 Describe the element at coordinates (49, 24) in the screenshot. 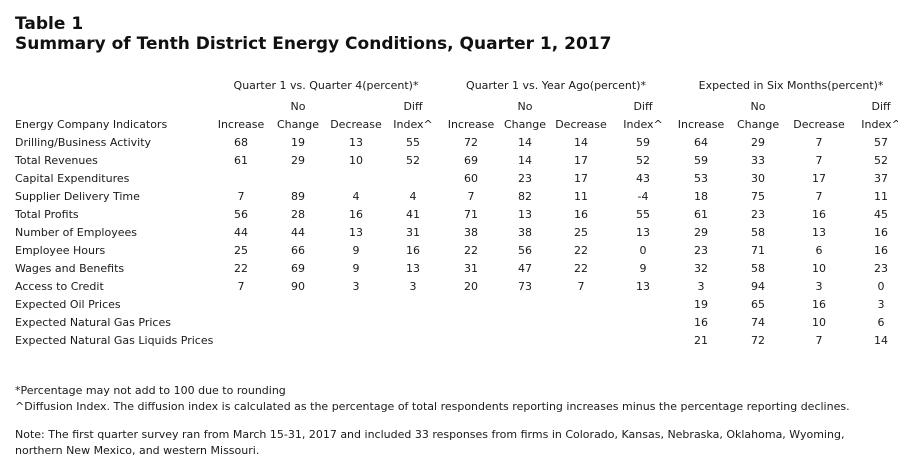

I see `table-title: Table 1` at that location.